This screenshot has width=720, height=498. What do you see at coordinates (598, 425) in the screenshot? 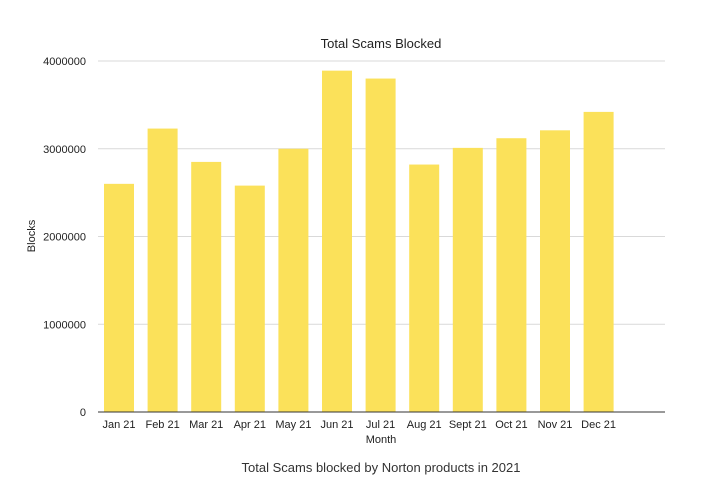
I see `x-tick-label: Dec 21` at bounding box center [598, 425].